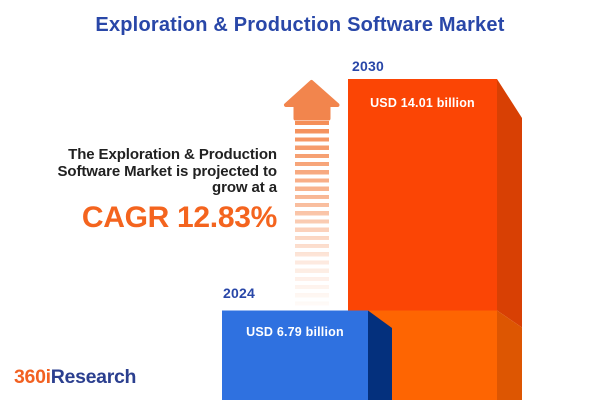 This screenshot has height=400, width=600. Describe the element at coordinates (312, 214) in the screenshot. I see `growth-arrow-stripes` at that location.